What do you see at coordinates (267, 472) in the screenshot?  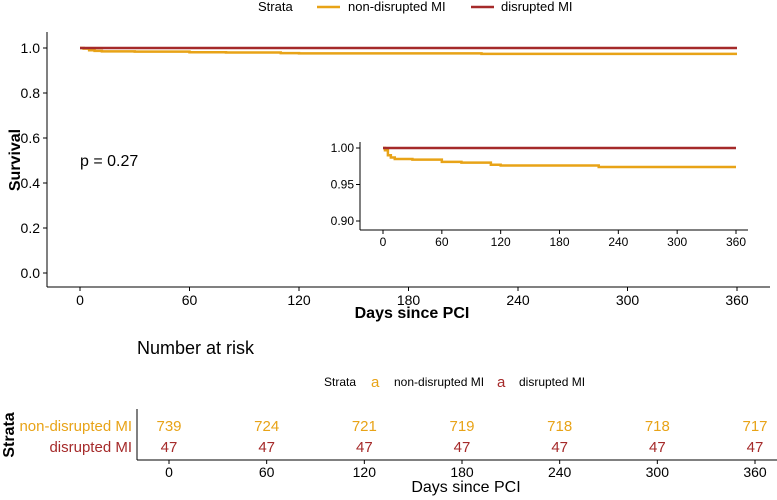 I see `risk-x-tick-label: 60` at bounding box center [267, 472].